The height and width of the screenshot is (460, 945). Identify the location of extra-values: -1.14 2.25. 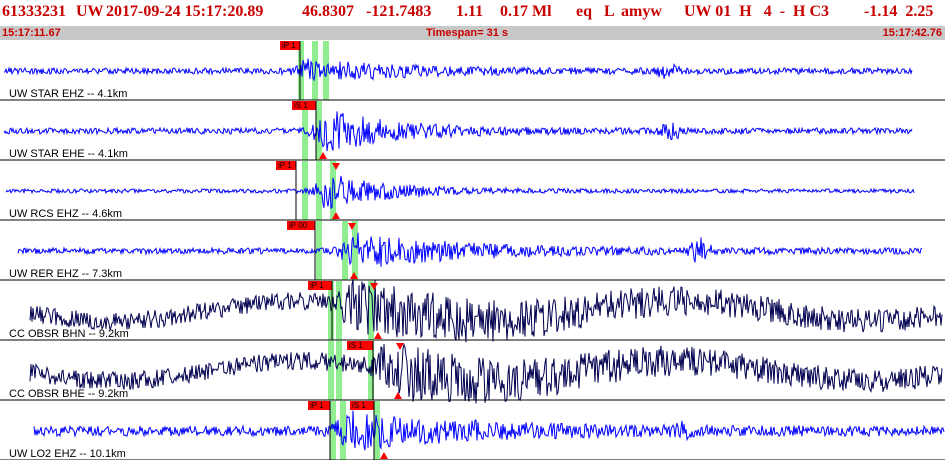
(899, 11).